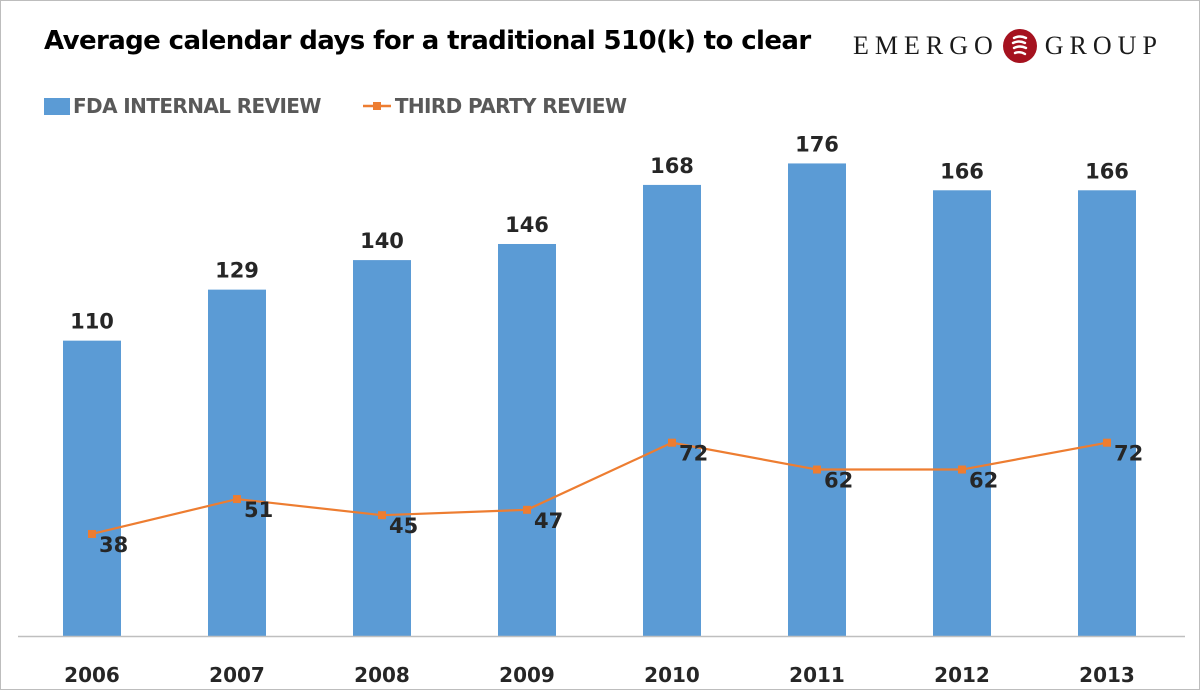 The image size is (1200, 690). What do you see at coordinates (672, 442) in the screenshot?
I see `line-marker-2010` at bounding box center [672, 442].